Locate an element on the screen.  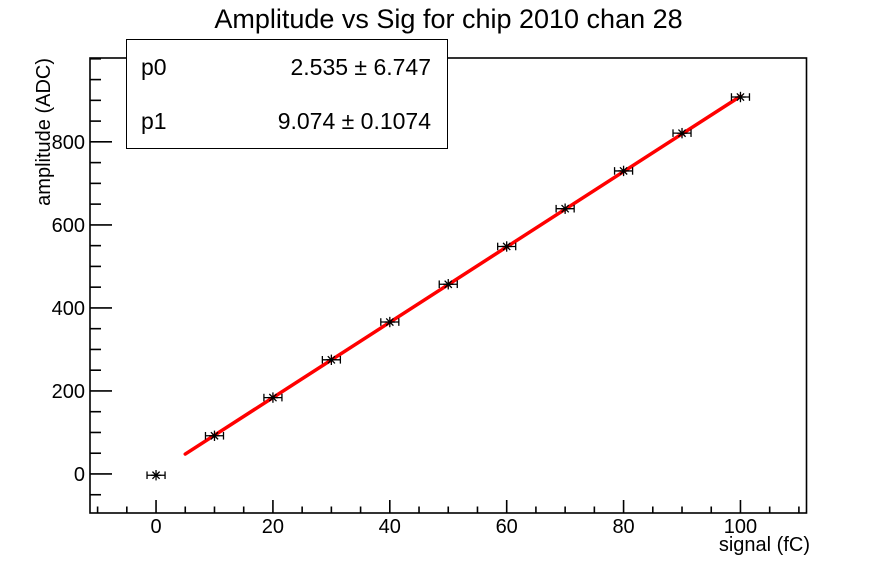
fit-stats-box: p0 2.535 ± 6.747 p1 9.074 ± 0.1074 is located at coordinates (287, 94).